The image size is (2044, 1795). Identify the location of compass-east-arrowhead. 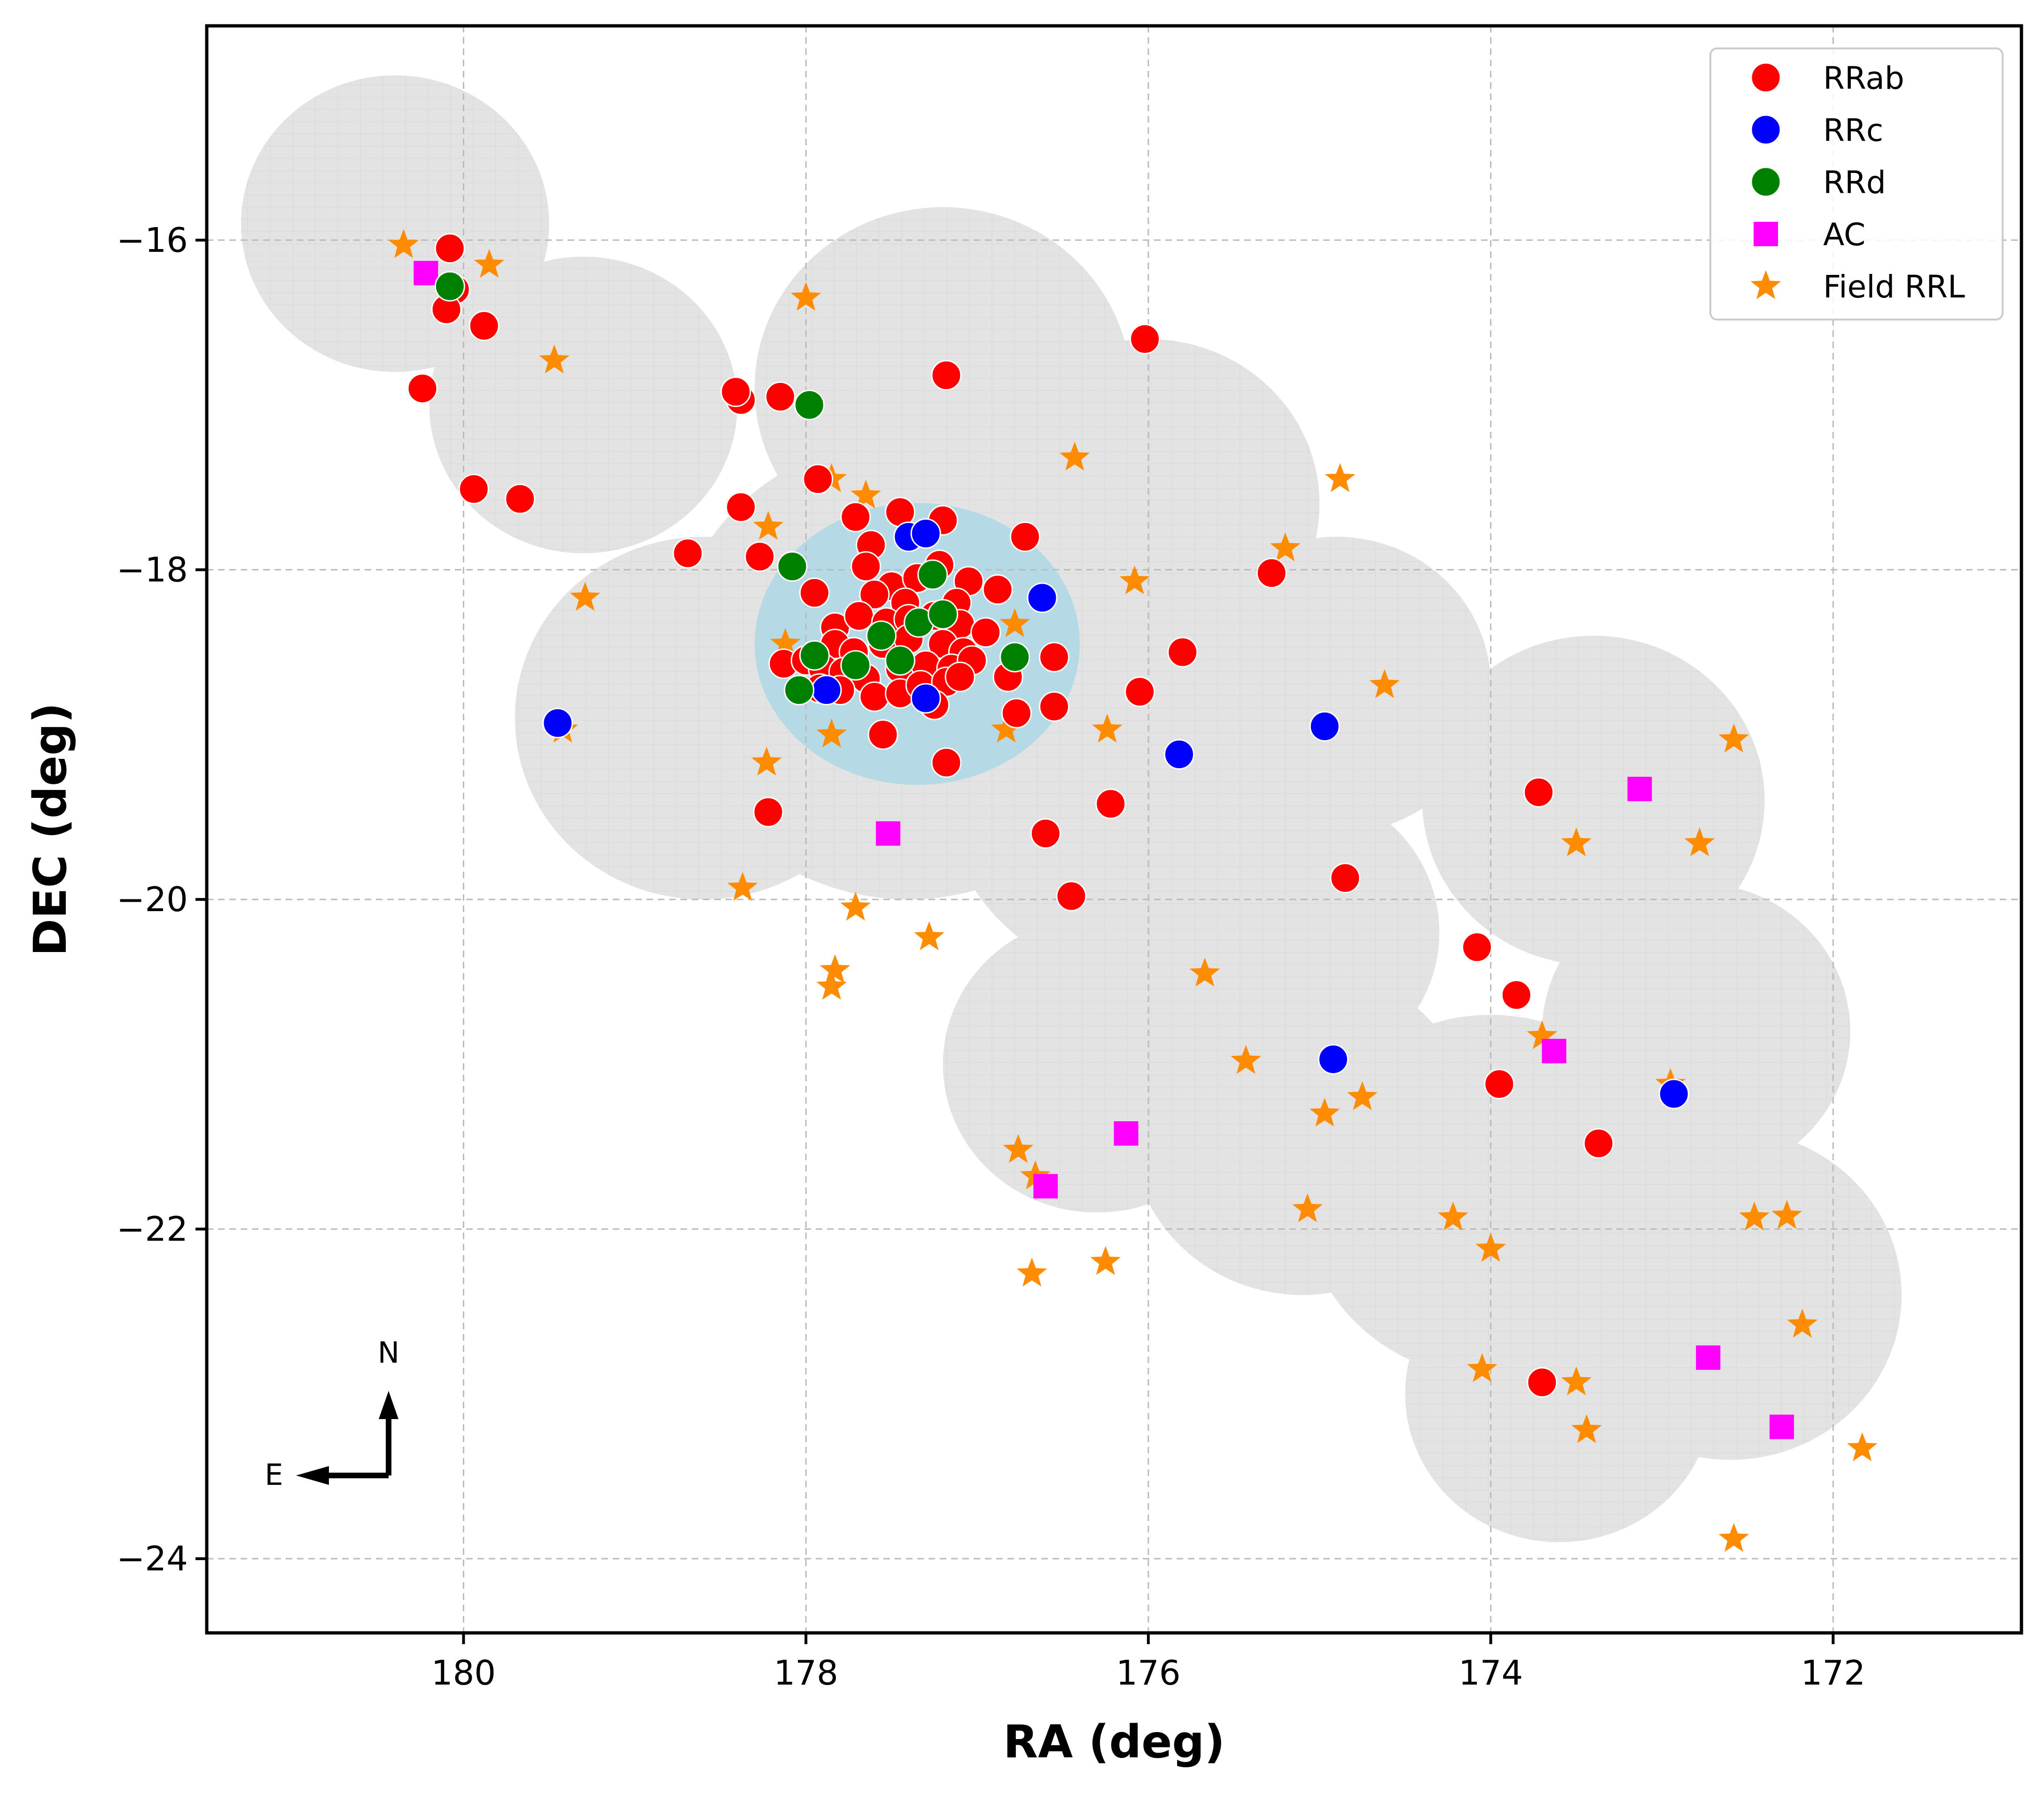
(312, 1475).